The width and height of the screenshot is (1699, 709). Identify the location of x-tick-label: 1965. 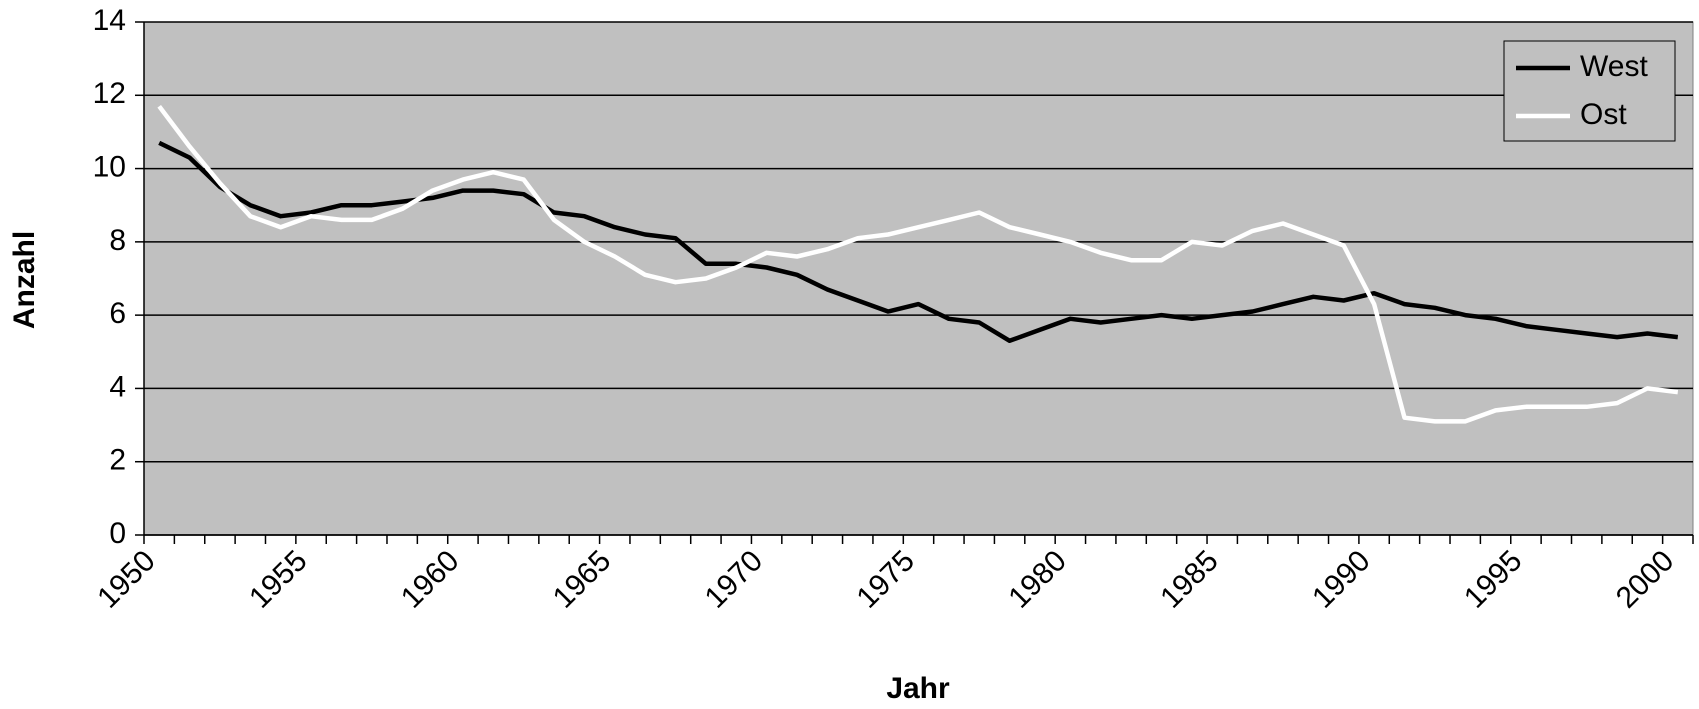
(582, 579).